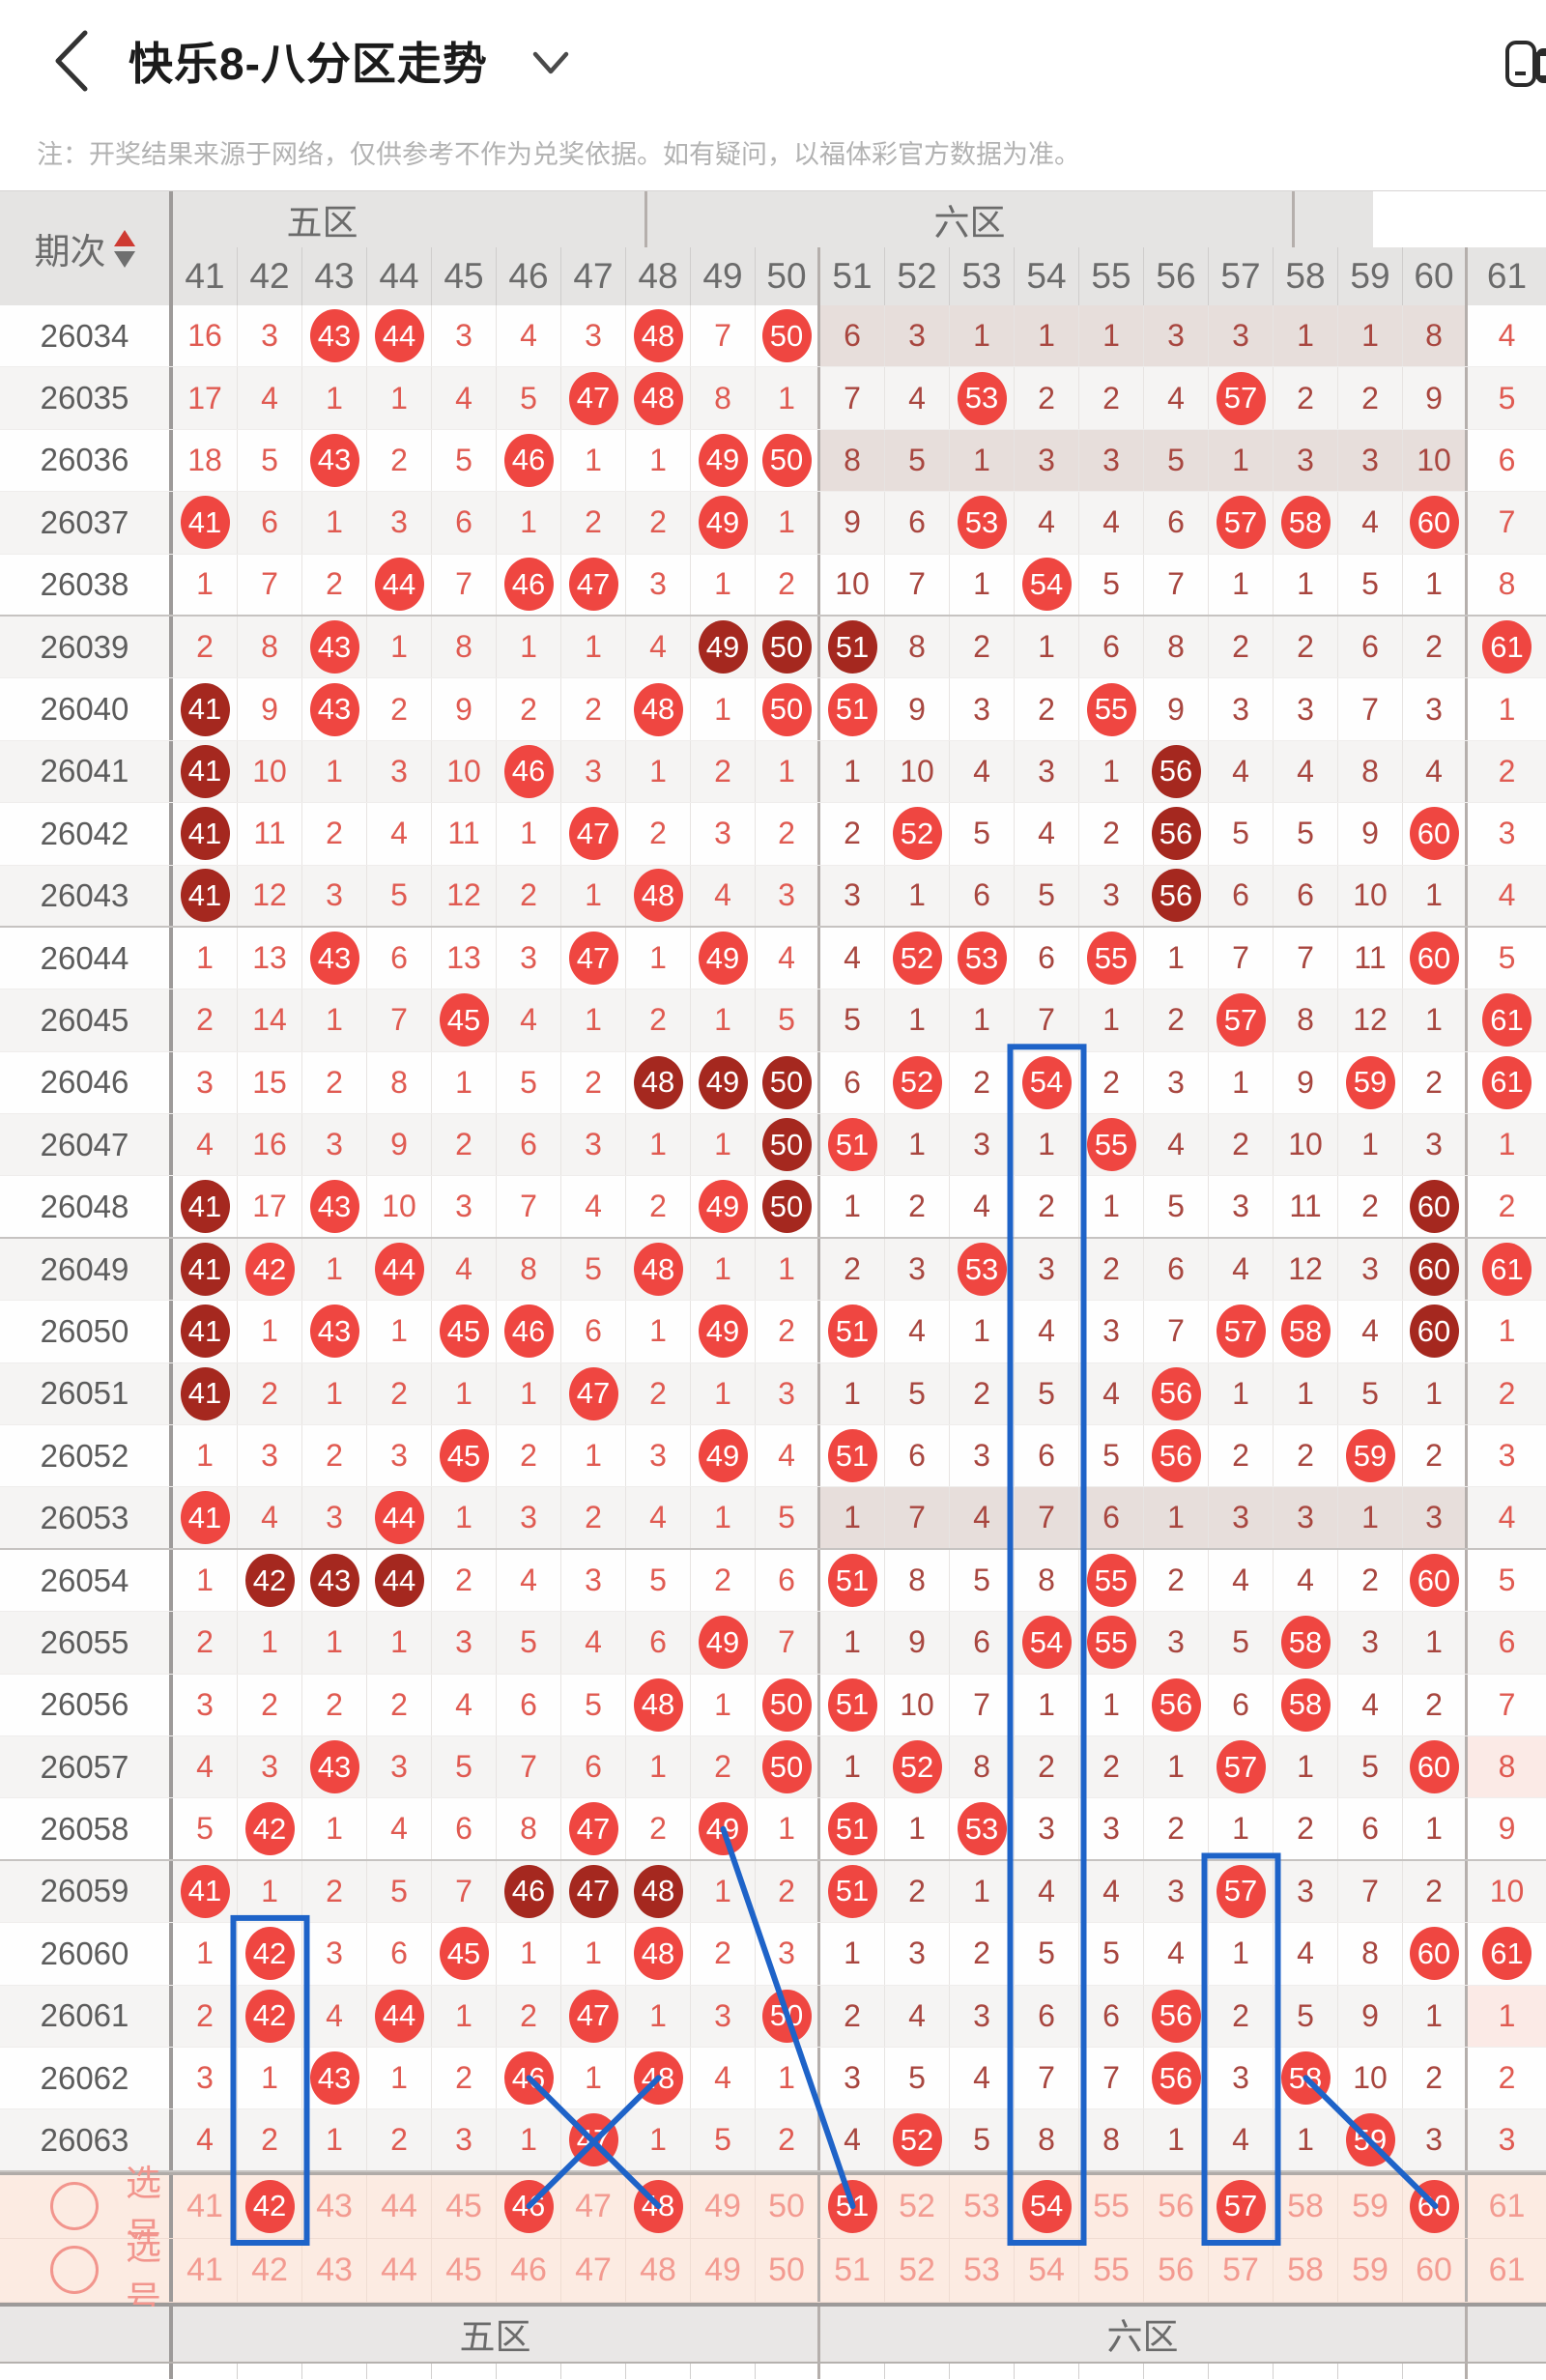  I want to click on picked-number-ball: 42, so click(269, 2206).